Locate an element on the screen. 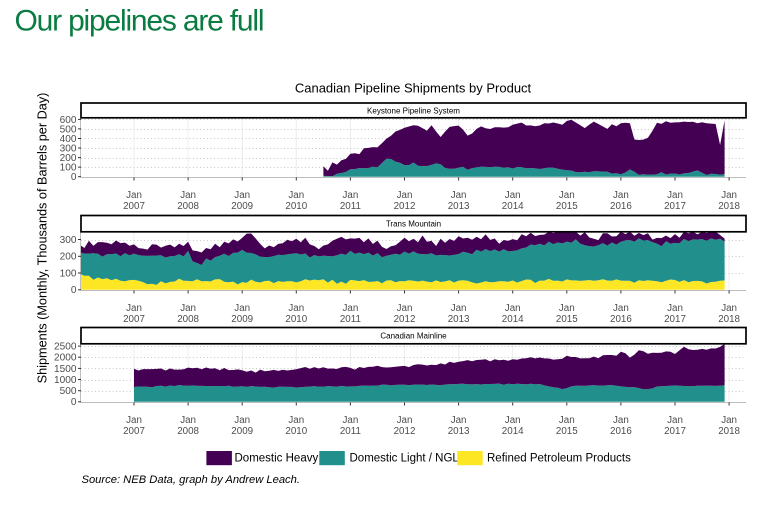  svg-text: Canadian Mainline is located at coordinates (413, 336).